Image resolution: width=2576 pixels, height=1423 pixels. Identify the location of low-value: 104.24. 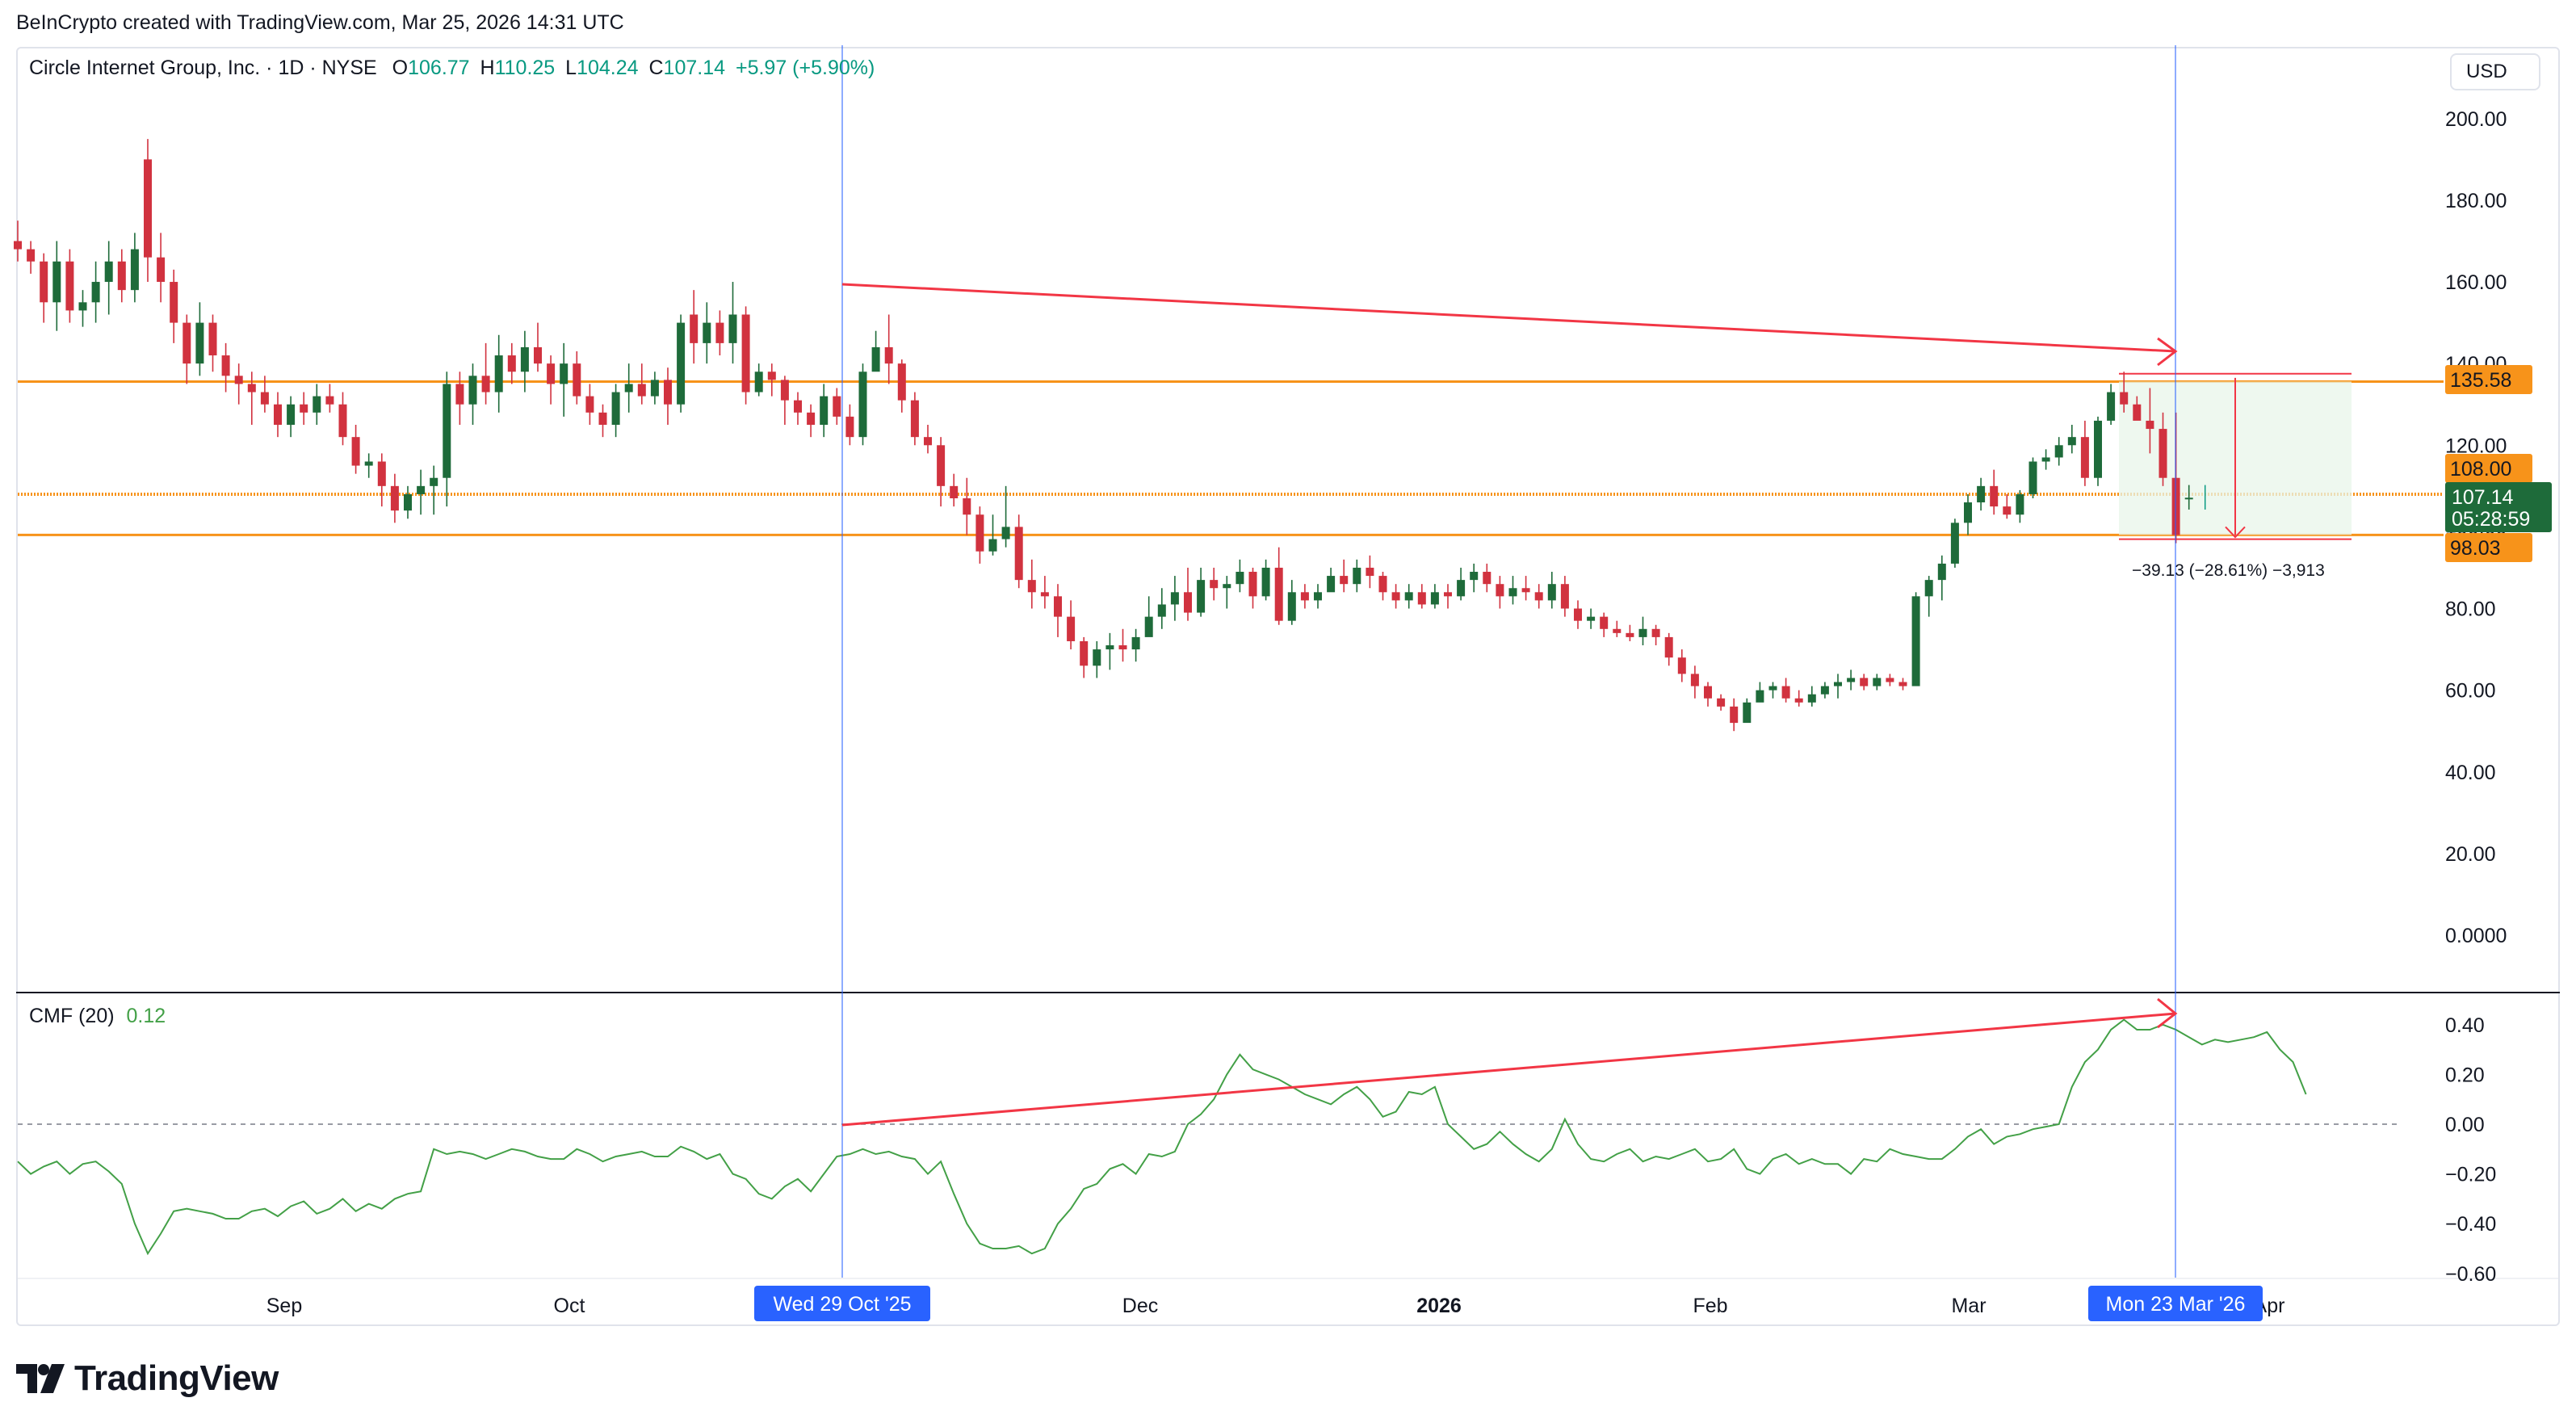
(608, 68).